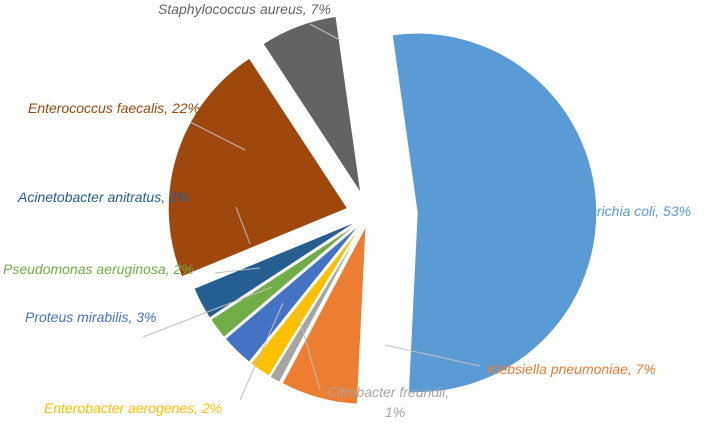 This screenshot has height=424, width=709. Describe the element at coordinates (103, 197) in the screenshot. I see `data-label-acinetobacter-anitratus: Acinetobacter anitratus, 3%` at that location.